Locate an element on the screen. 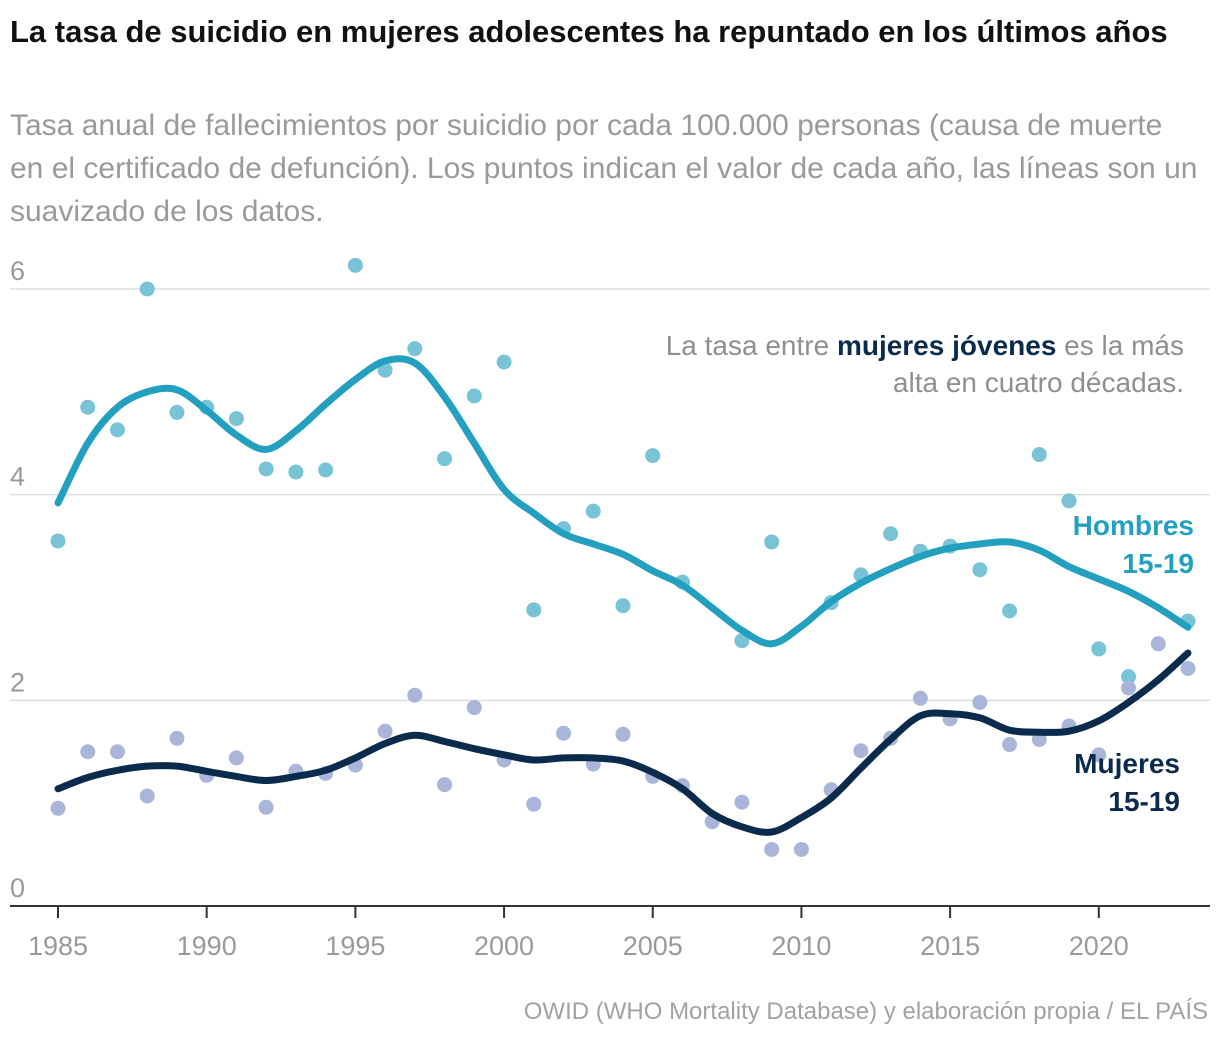 This screenshot has height=1042, width=1220. point-hombres-1994 is located at coordinates (326, 470).